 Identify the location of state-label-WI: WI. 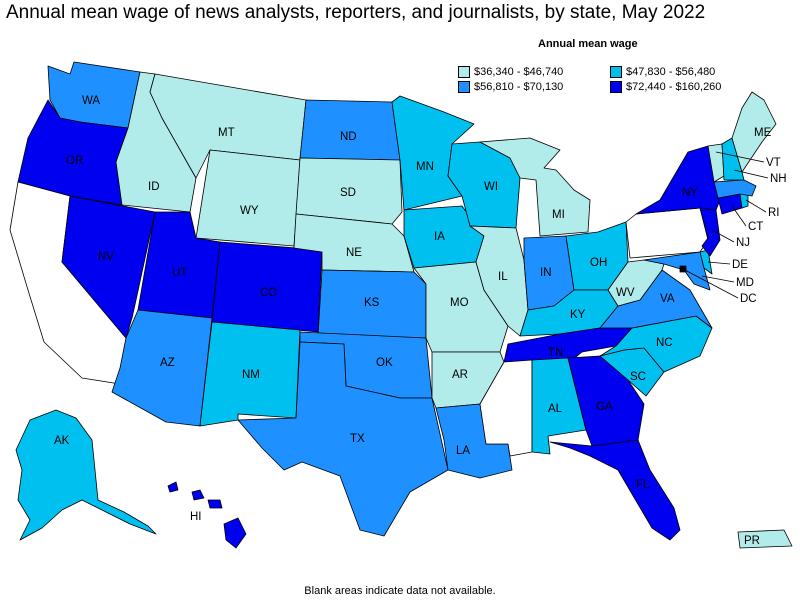
(491, 187).